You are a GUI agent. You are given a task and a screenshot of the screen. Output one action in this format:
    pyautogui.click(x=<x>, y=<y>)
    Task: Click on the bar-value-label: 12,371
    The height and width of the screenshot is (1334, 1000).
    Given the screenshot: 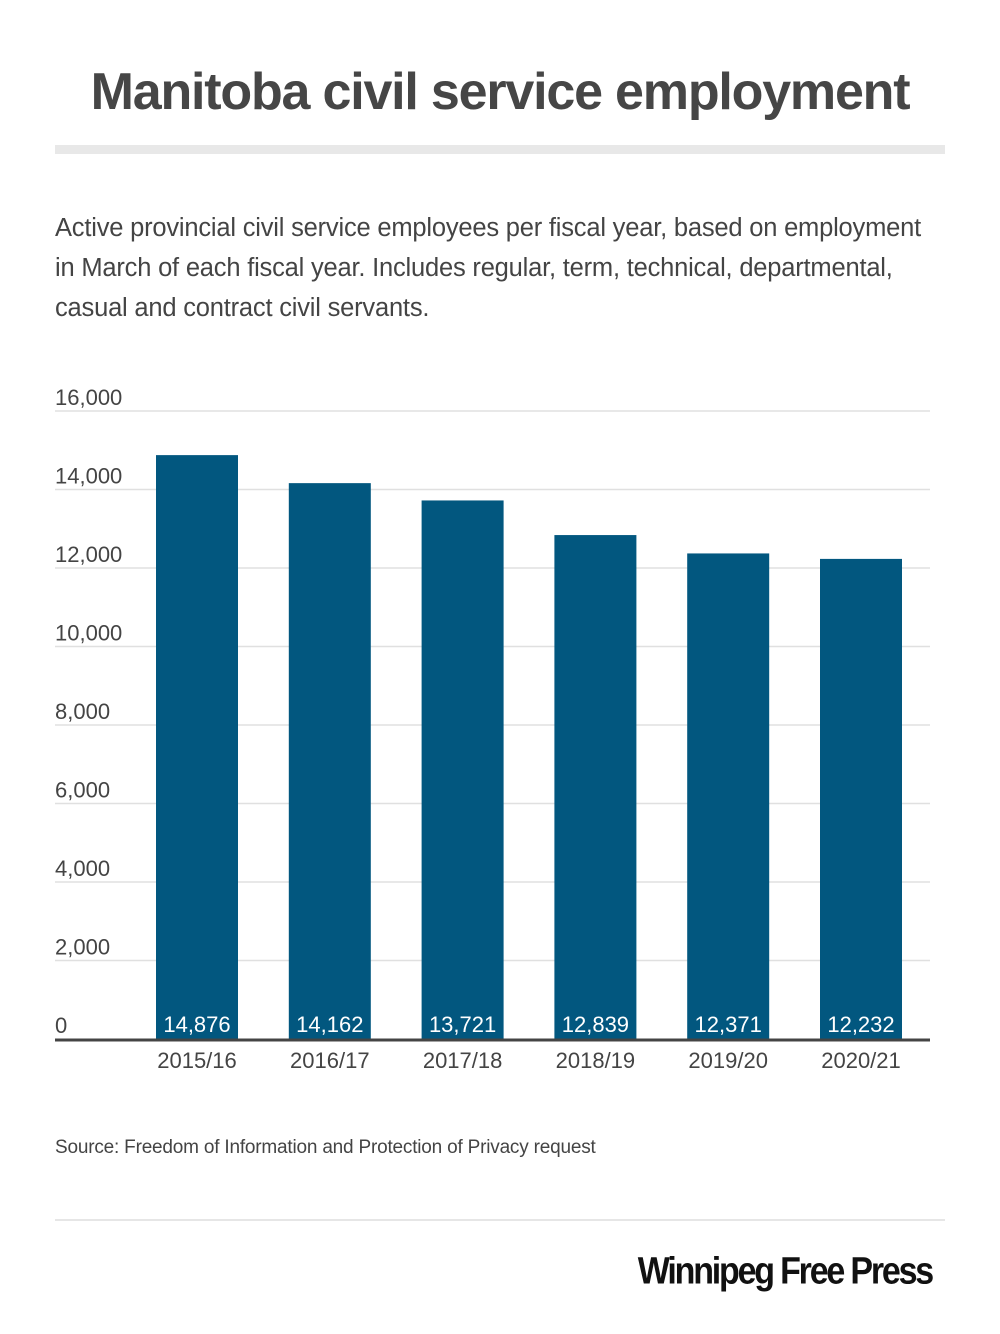 What is the action you would take?
    pyautogui.click(x=728, y=1024)
    